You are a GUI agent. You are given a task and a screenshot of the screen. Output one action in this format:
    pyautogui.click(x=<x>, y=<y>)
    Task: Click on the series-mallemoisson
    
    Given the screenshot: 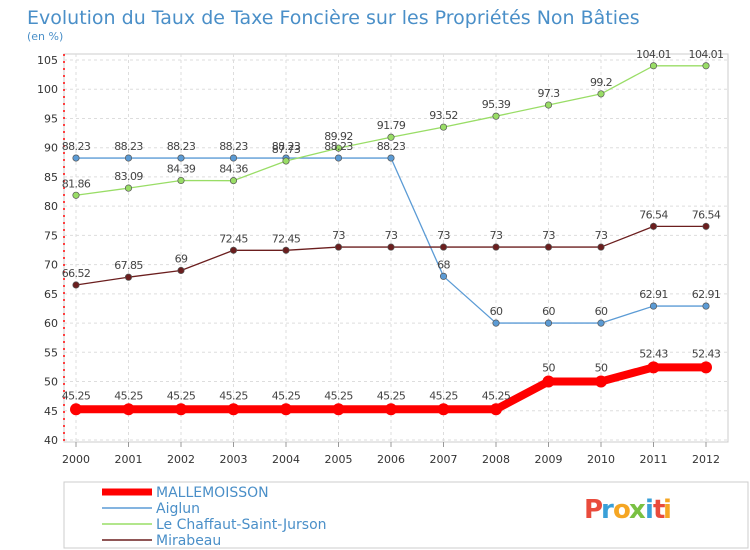 What is the action you would take?
    pyautogui.click(x=391, y=388)
    